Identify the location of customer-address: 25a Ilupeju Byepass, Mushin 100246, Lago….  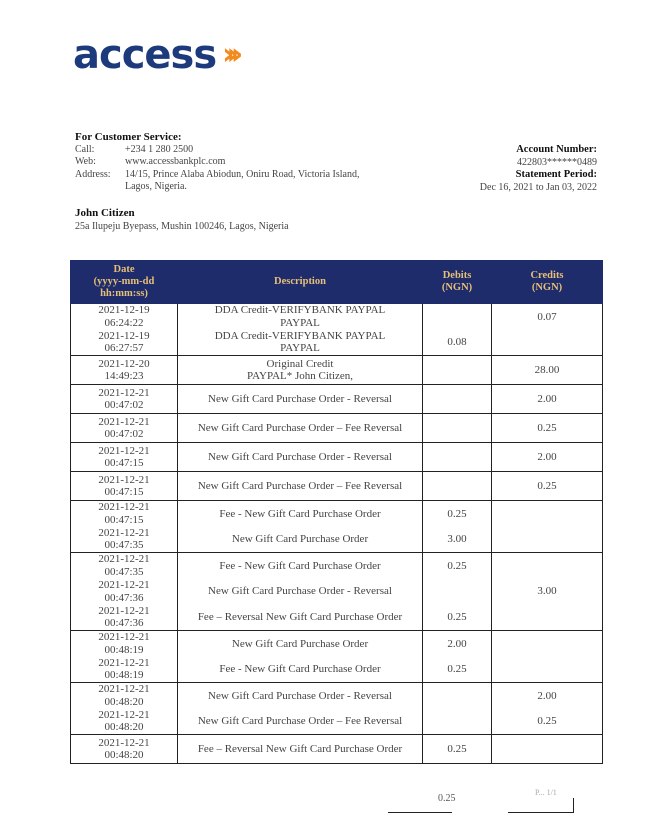
(182, 226).